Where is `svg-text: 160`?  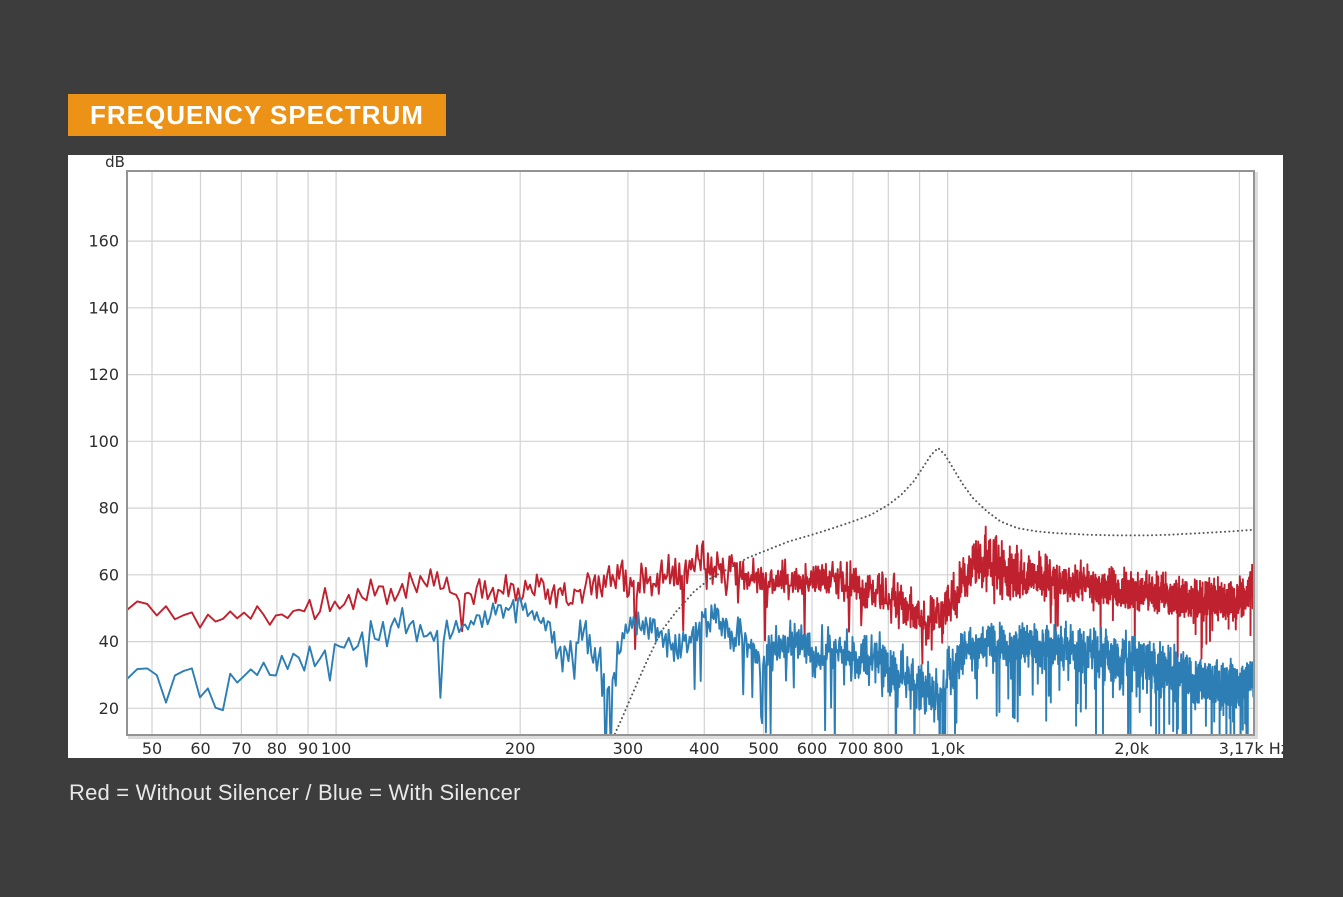 svg-text: 160 is located at coordinates (103, 241).